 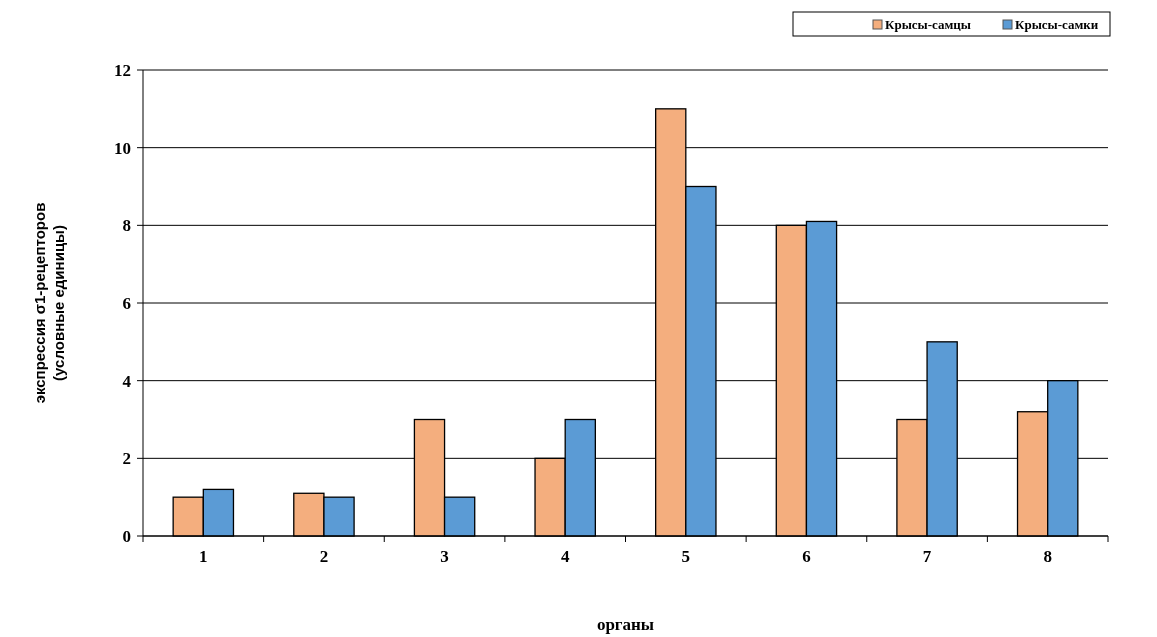 I want to click on legend-label: Крысы-самцы, so click(x=928, y=24).